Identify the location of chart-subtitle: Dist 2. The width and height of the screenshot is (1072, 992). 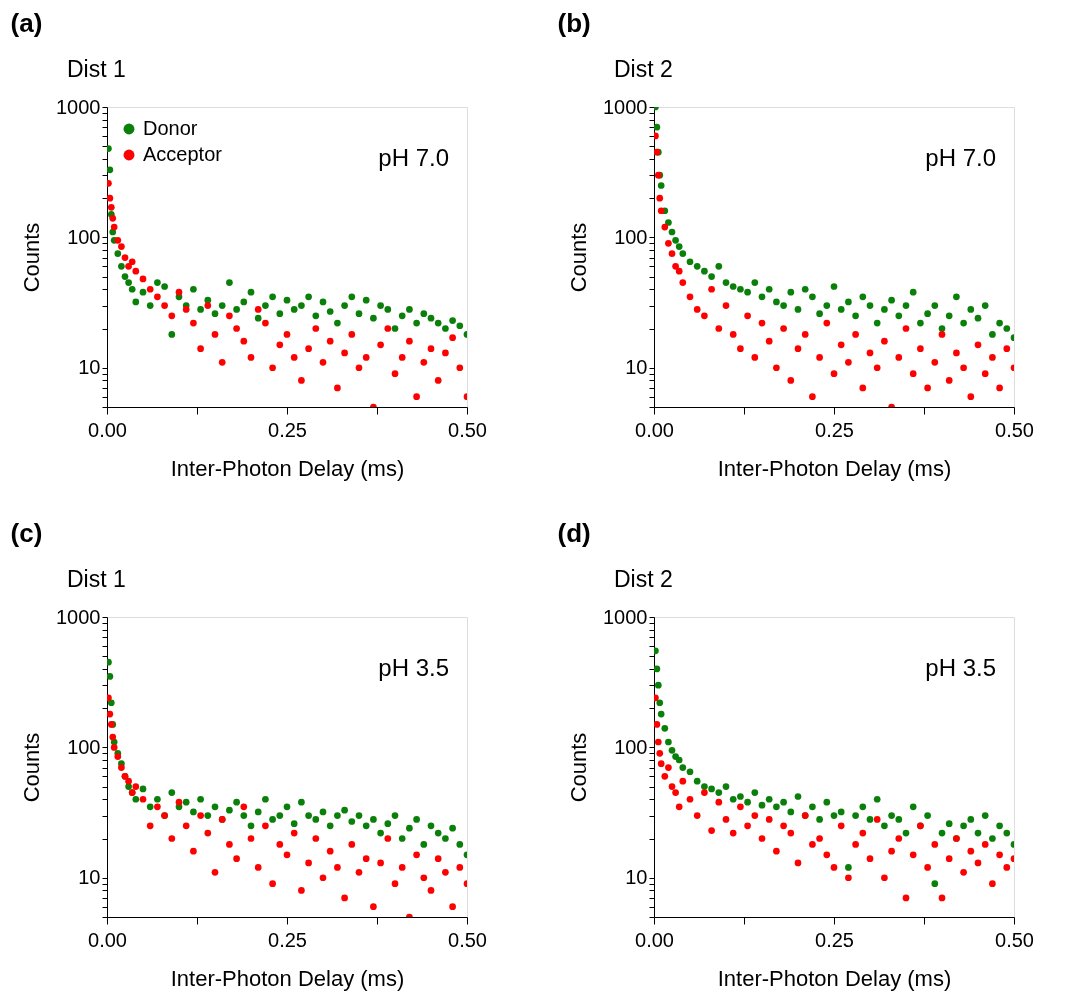
(643, 69).